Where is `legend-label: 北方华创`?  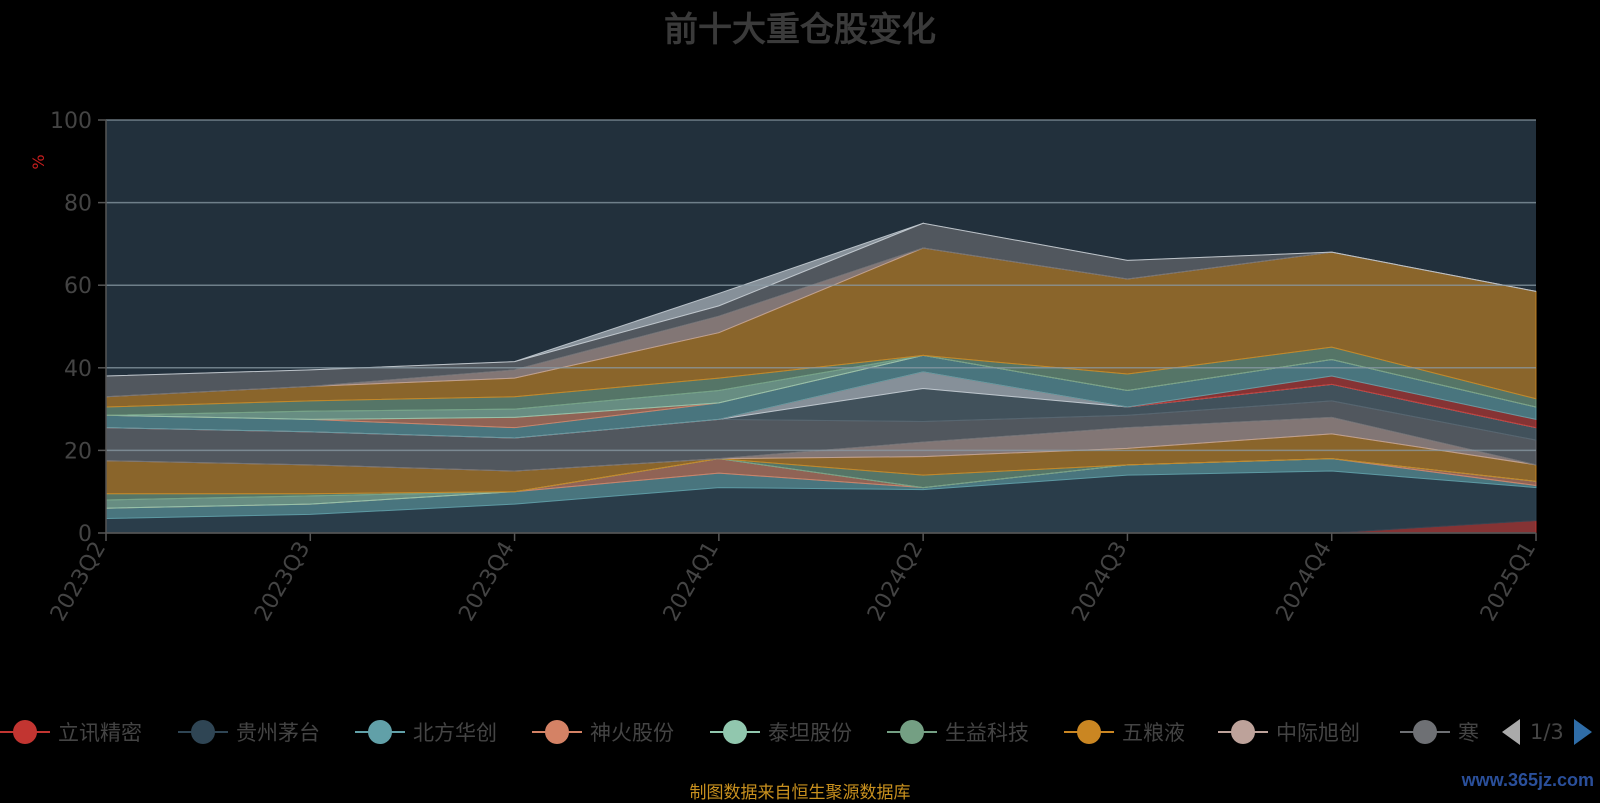 legend-label: 北方华创 is located at coordinates (455, 733).